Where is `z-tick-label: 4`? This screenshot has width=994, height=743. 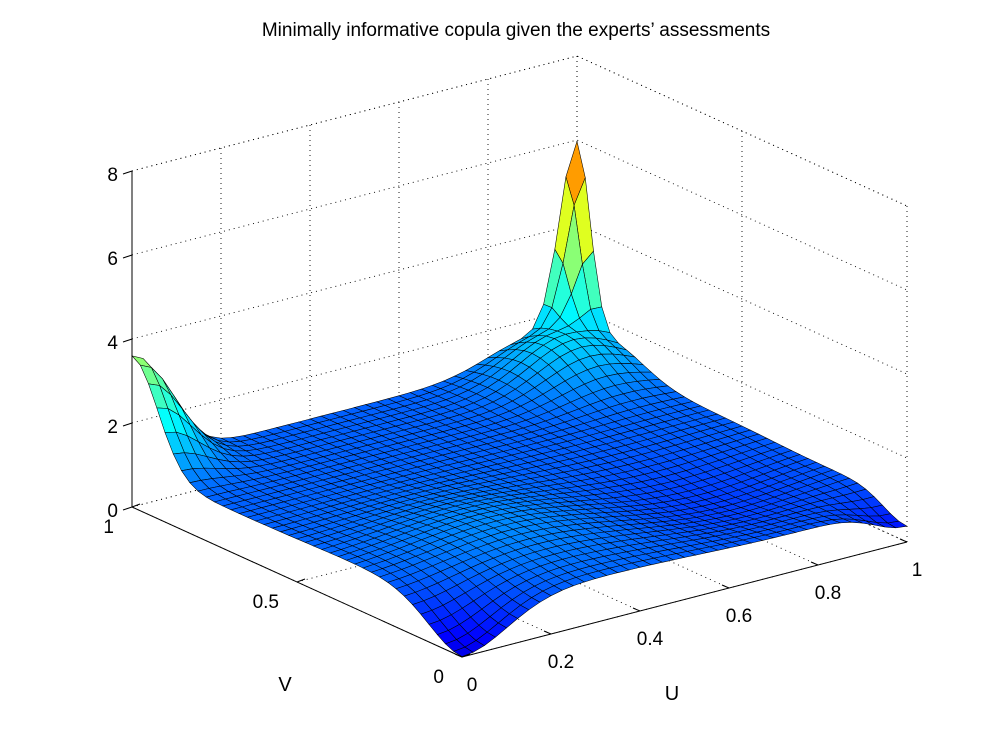
z-tick-label: 4 is located at coordinates (112, 343).